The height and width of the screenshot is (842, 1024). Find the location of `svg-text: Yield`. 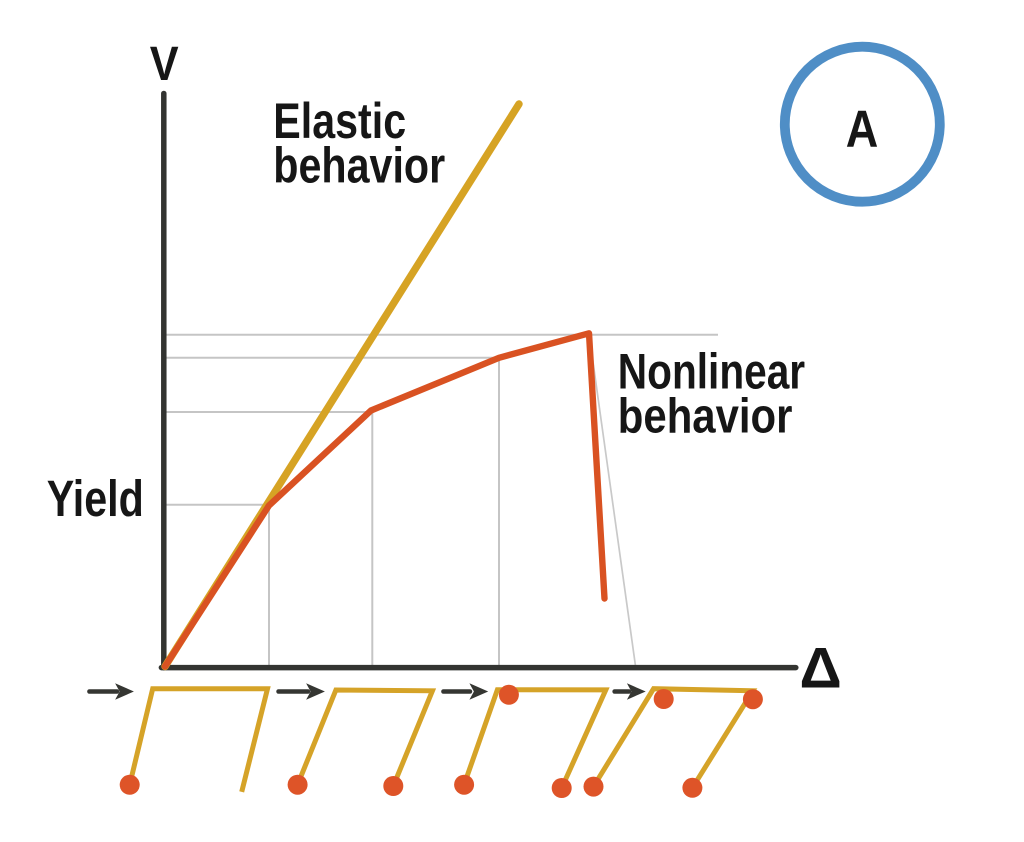

svg-text: Yield is located at coordinates (95, 498).